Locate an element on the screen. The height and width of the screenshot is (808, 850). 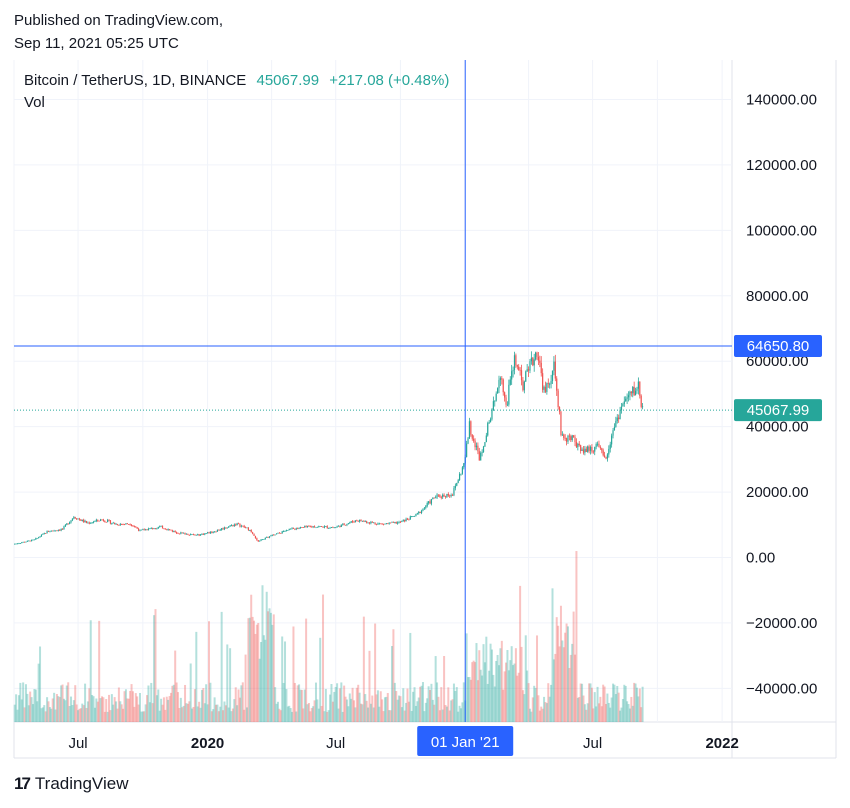
volume-legend: Vol is located at coordinates (34, 102).